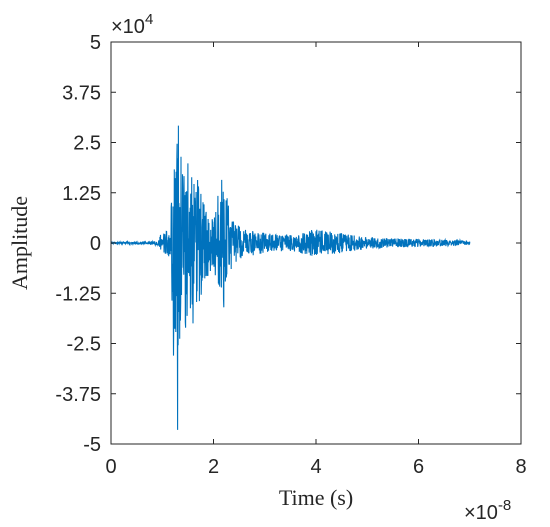 Image resolution: width=550 pixels, height=527 pixels. Describe the element at coordinates (95, 244) in the screenshot. I see `y-tick-label: 0` at that location.